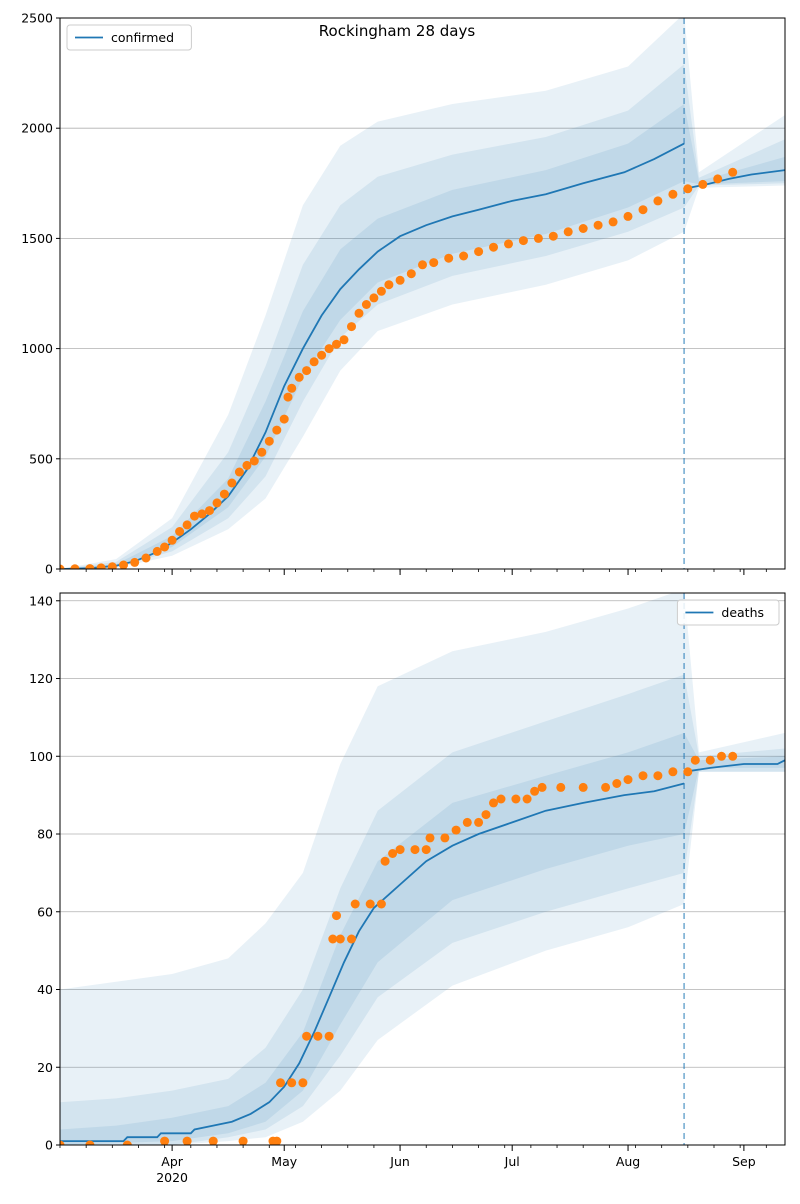  What do you see at coordinates (397, 31) in the screenshot?
I see `chart-title: Rockingham 28 days` at bounding box center [397, 31].